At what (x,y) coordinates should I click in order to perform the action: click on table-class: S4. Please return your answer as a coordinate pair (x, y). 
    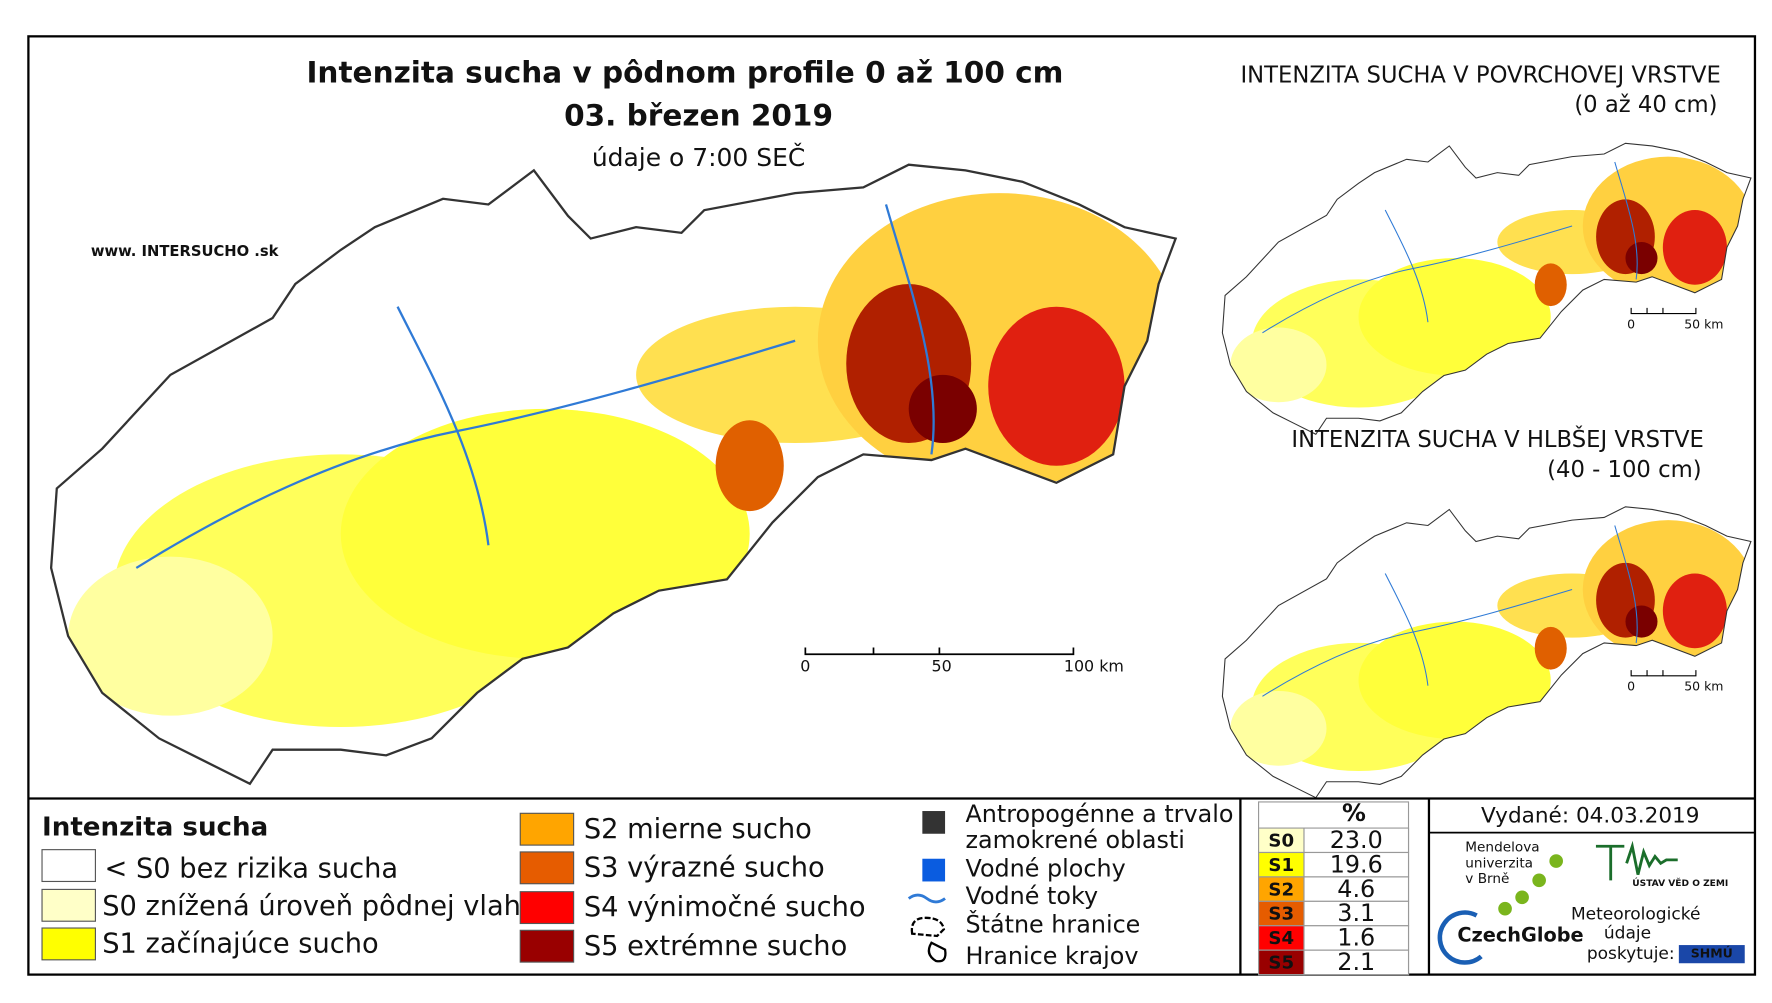
    Looking at the image, I should click on (1281, 938).